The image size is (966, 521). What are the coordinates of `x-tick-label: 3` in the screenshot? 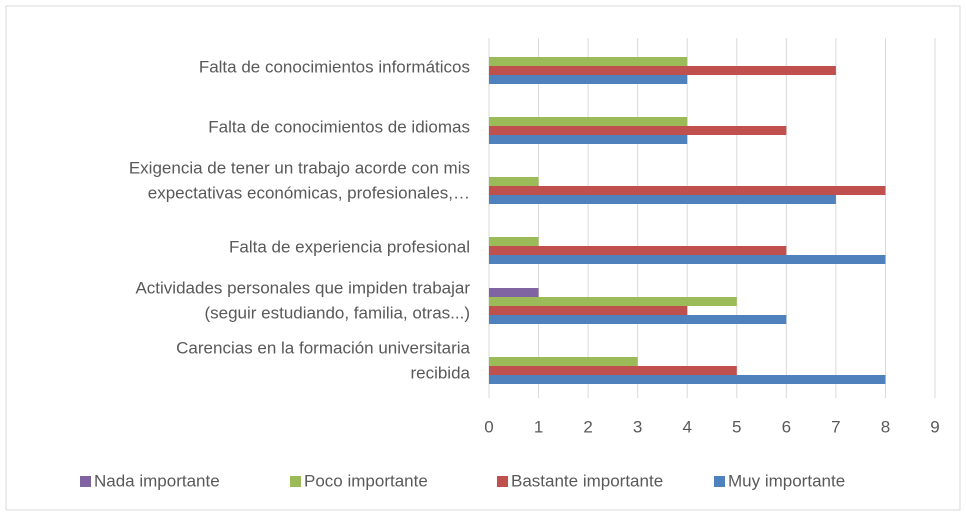 It's located at (637, 426).